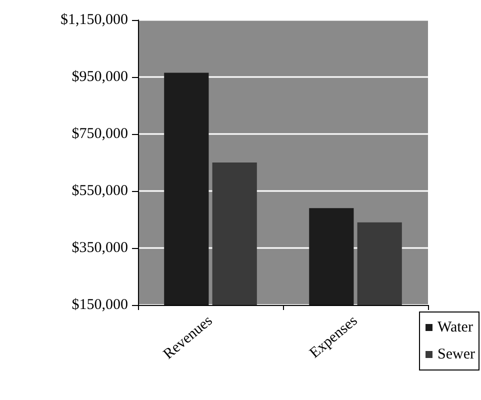  I want to click on y-tick-label: $350,000, so click(100, 248).